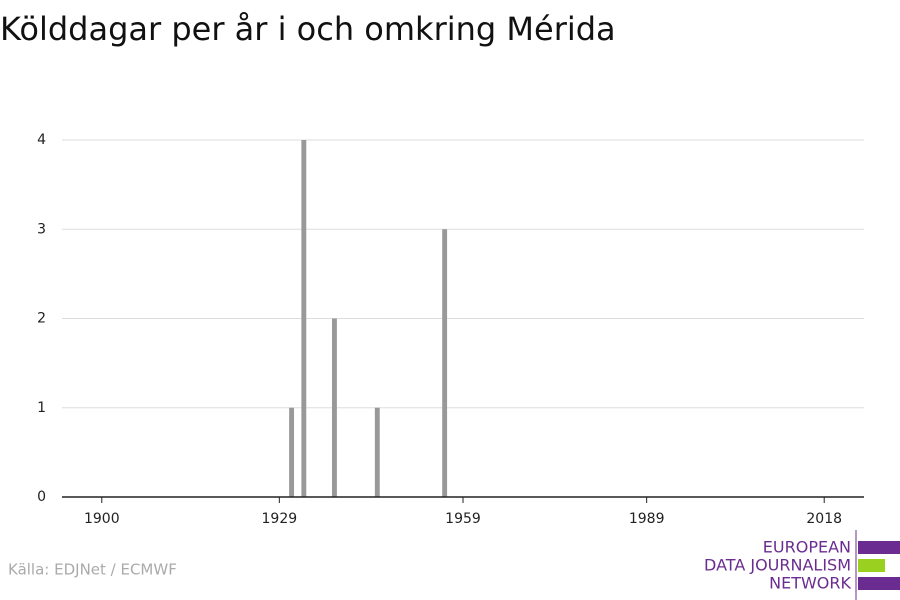 This screenshot has height=600, width=900. I want to click on logo-text: NETWORK, so click(810, 583).